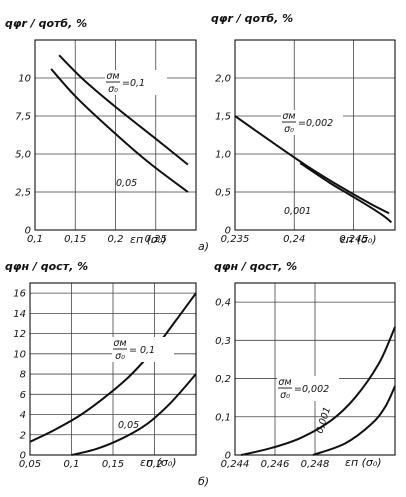 The width and height of the screenshot is (406, 497). Describe the element at coordinates (23, 435) in the screenshot. I see `y-tick-label: 2` at that location.